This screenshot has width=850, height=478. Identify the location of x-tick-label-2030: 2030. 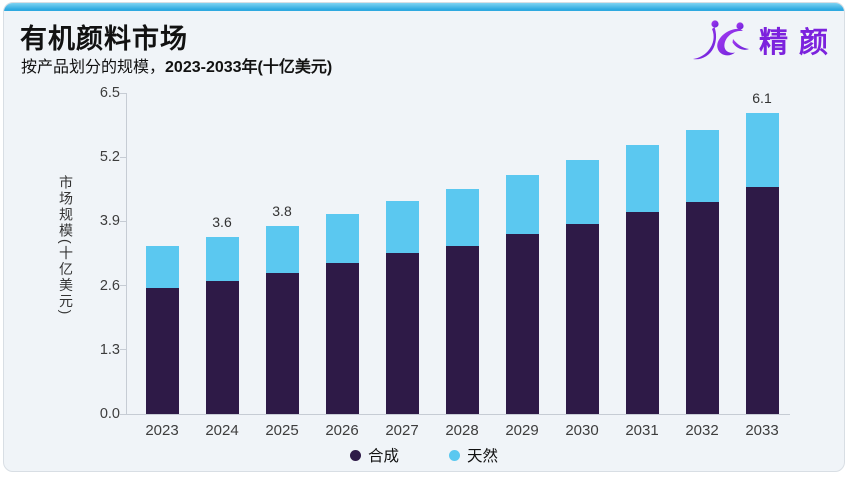
(582, 430).